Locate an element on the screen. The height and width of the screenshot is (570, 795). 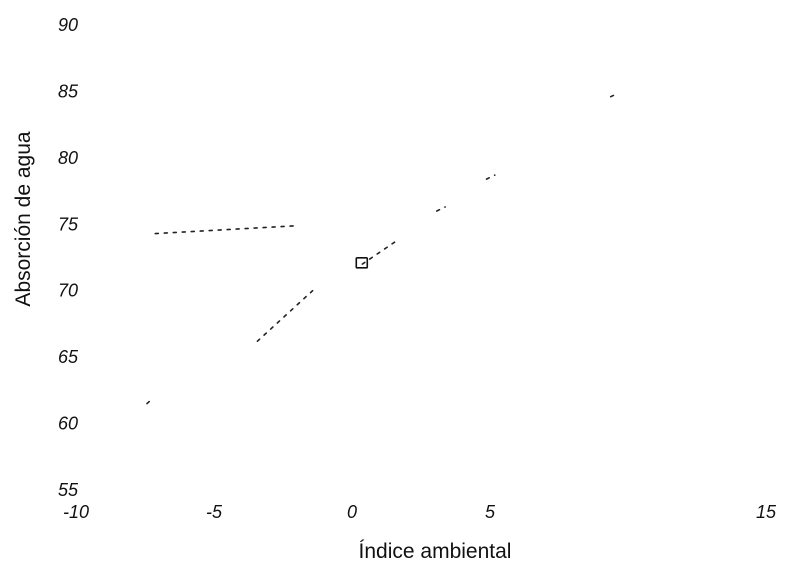
y-axis-ticks: 55 60 65 70 75 80 85 90 is located at coordinates (68, 257).